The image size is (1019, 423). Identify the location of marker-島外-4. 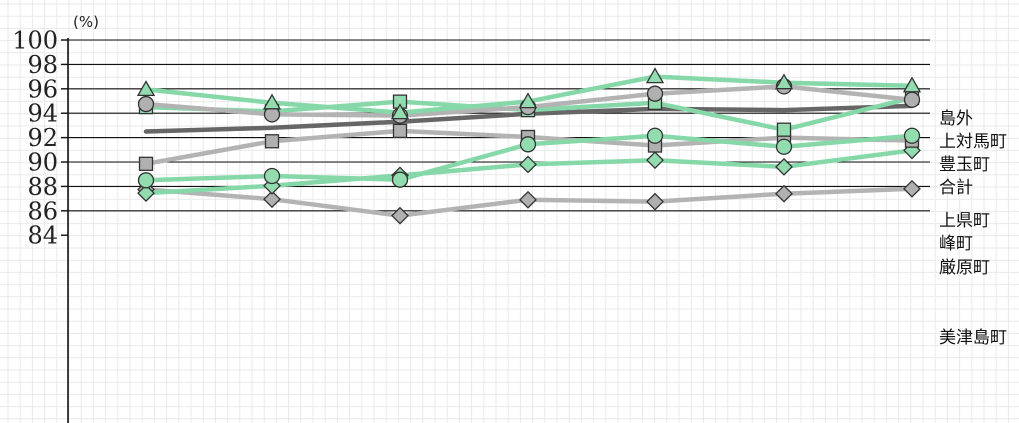
(528, 100).